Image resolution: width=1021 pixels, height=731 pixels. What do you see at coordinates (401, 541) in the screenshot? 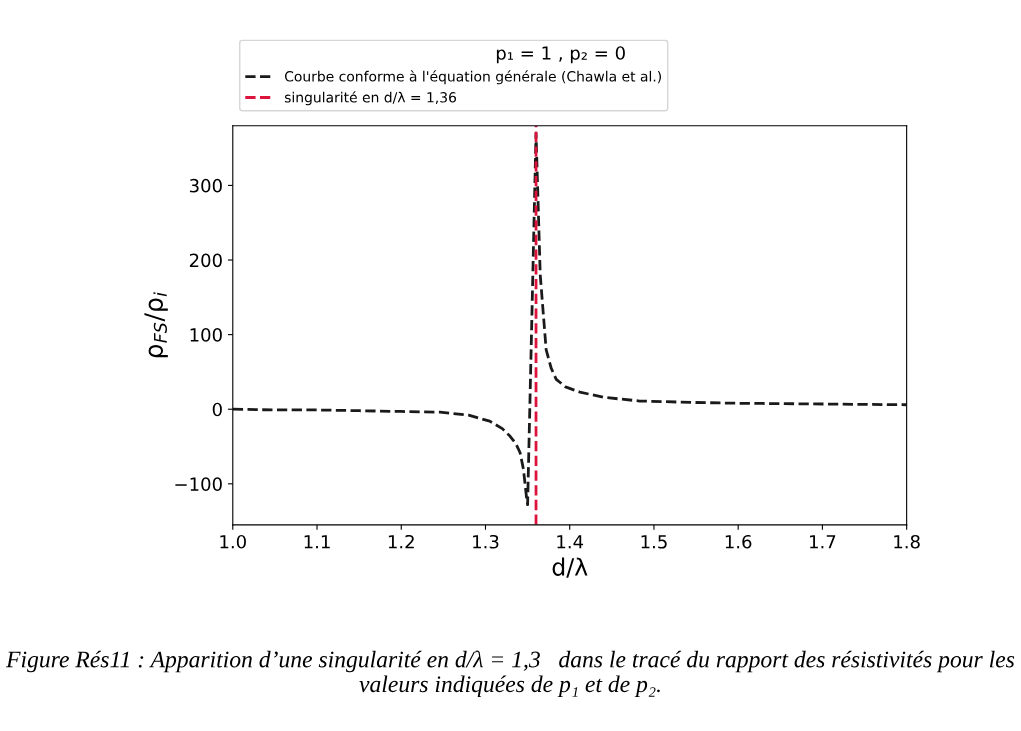
I see `x-tick-label: 1.2` at bounding box center [401, 541].